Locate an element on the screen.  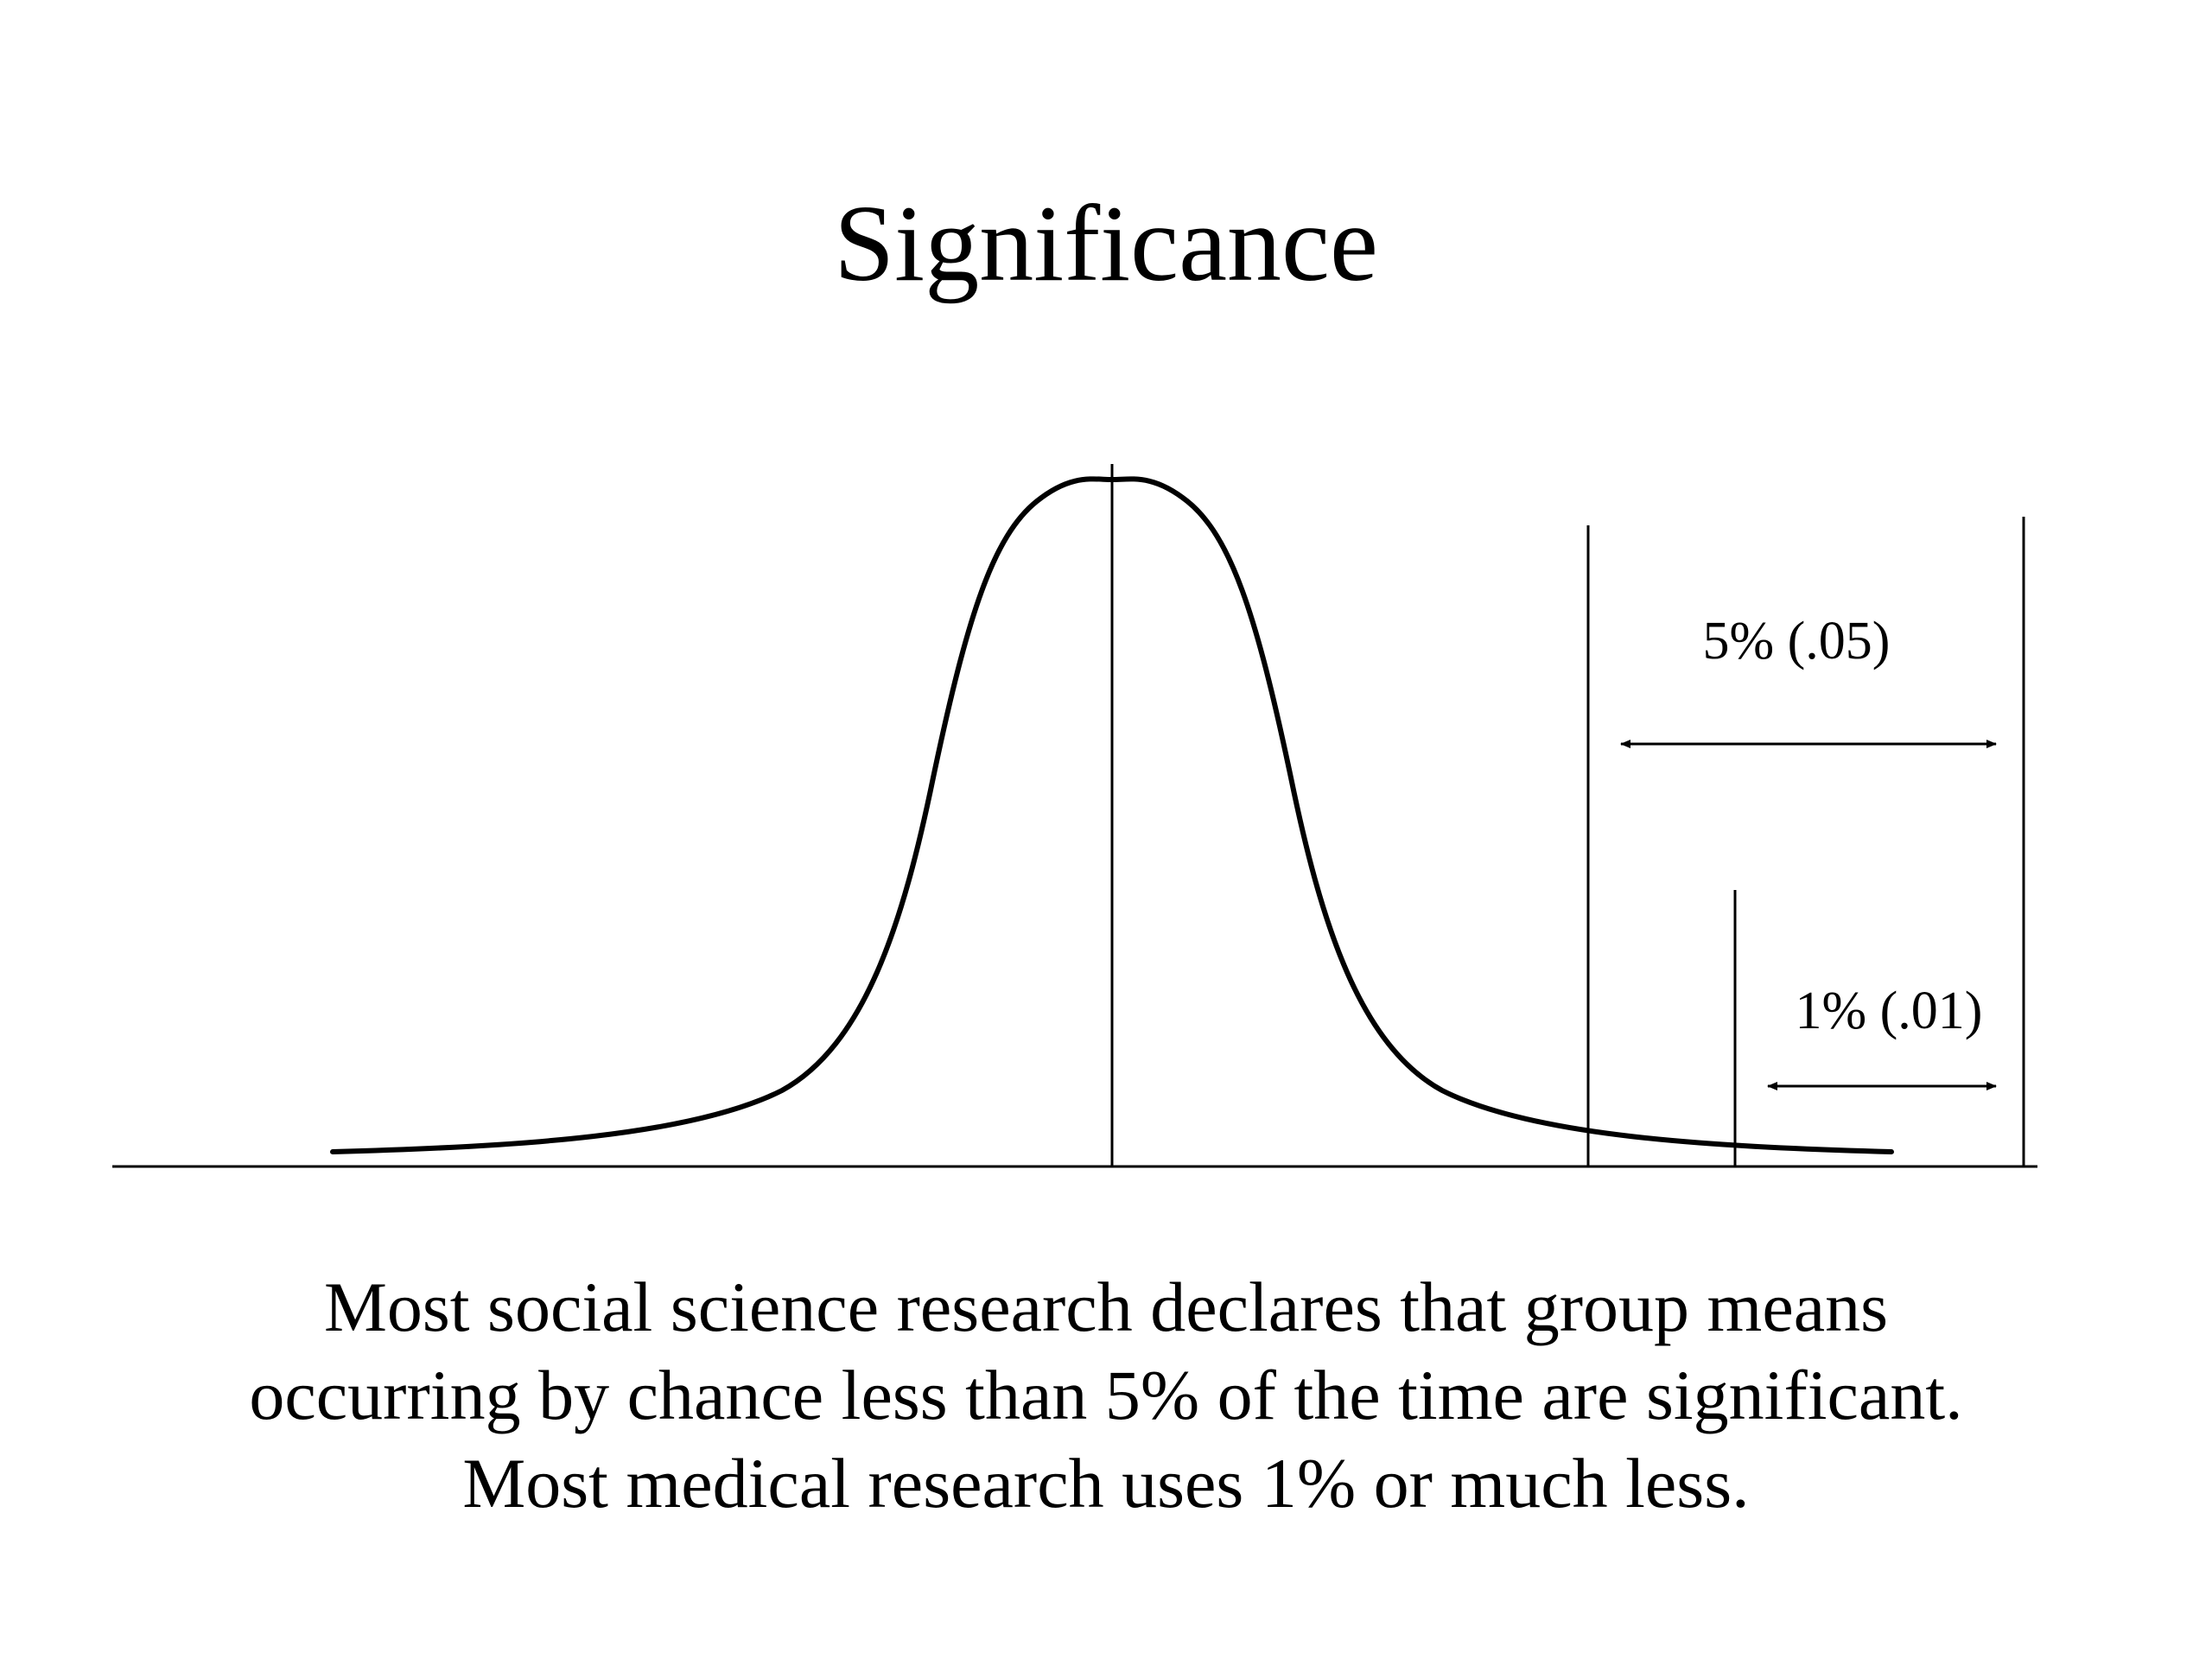
one-percent-label: 1% (.01) is located at coordinates (1889, 1011).